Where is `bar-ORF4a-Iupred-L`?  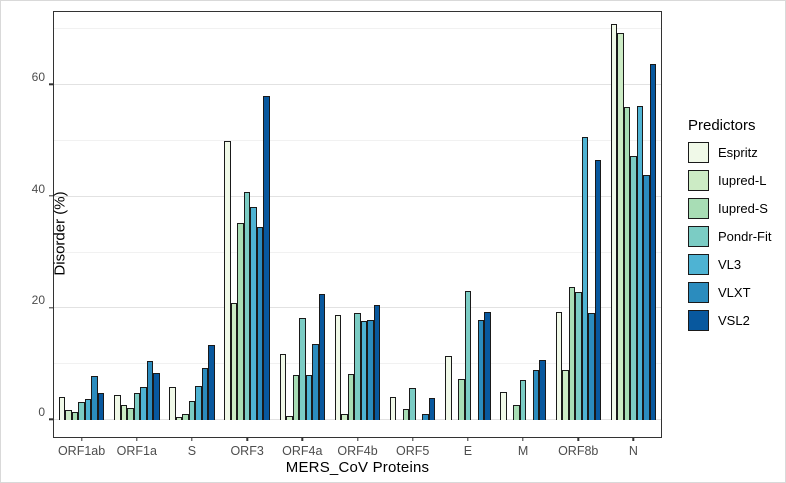
bar-ORF4a-Iupred-L is located at coordinates (289, 418).